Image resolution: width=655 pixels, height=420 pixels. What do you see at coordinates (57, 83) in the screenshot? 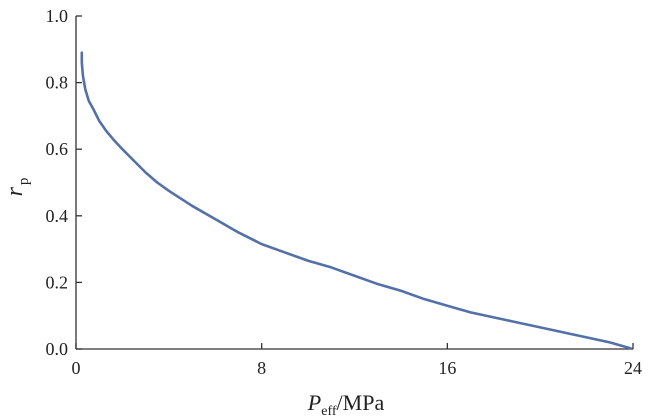
I see `y-tick-label: 0.8` at bounding box center [57, 83].